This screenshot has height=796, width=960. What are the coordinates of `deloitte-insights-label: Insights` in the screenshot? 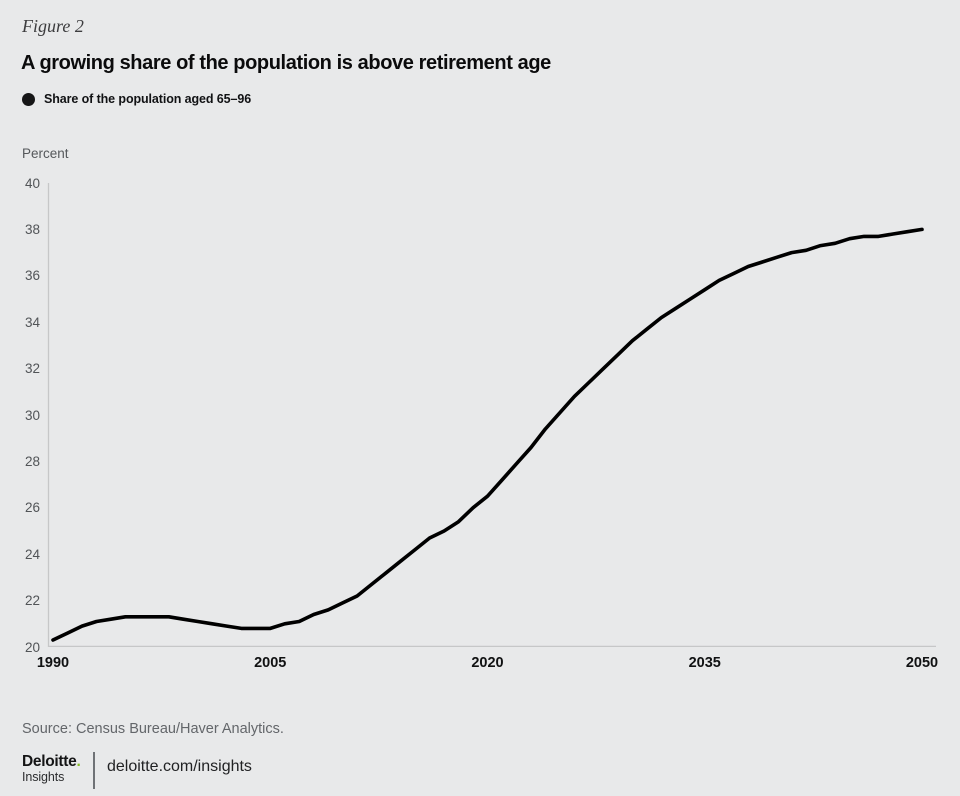 It's located at (43, 776).